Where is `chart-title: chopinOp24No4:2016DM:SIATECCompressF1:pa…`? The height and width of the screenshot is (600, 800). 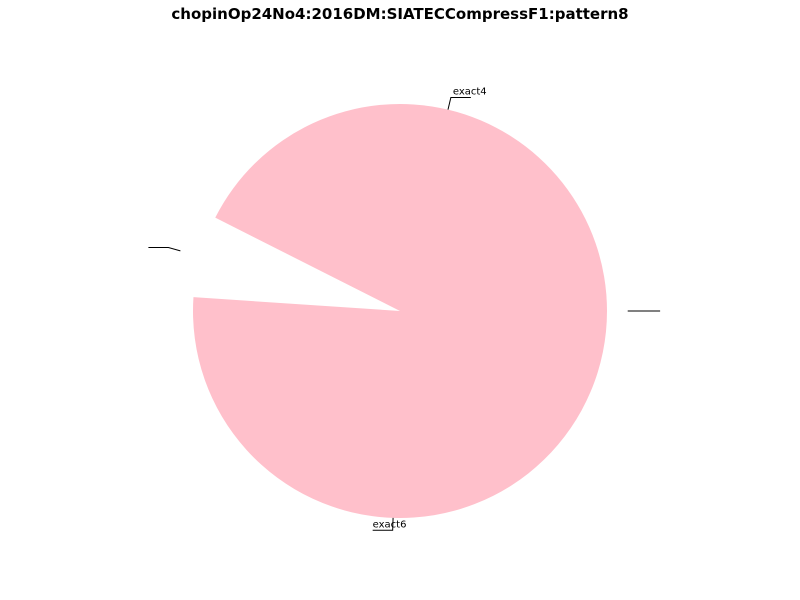
chart-title: chopinOp24No4:2016DM:SIATECCompressF1:pa… is located at coordinates (399, 14).